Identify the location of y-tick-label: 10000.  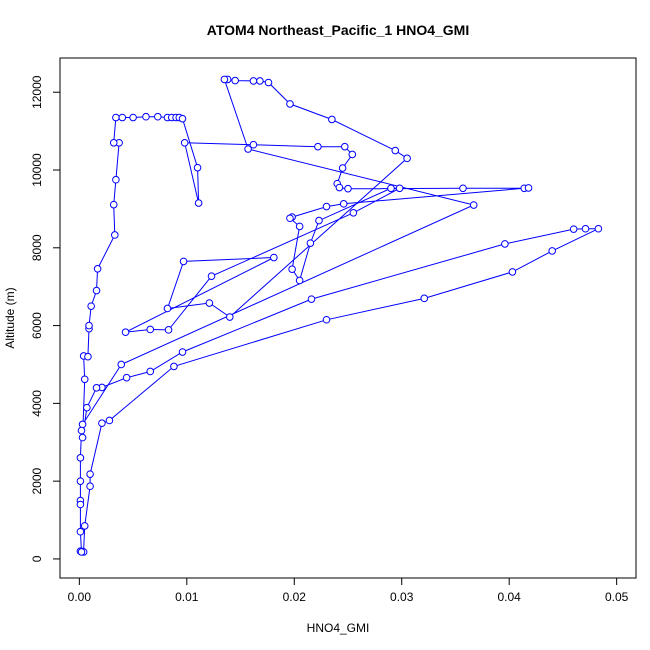
(37, 170).